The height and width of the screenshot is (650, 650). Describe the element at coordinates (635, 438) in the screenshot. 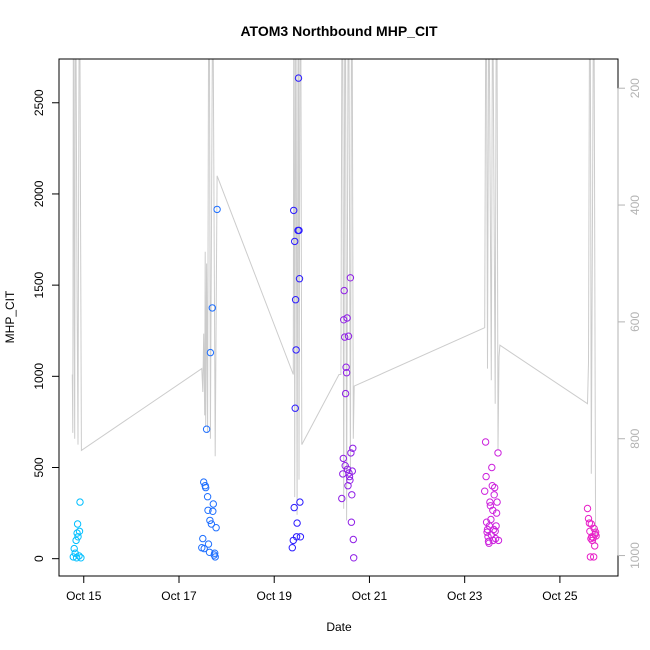

I see `y2-tick-label: 800` at that location.